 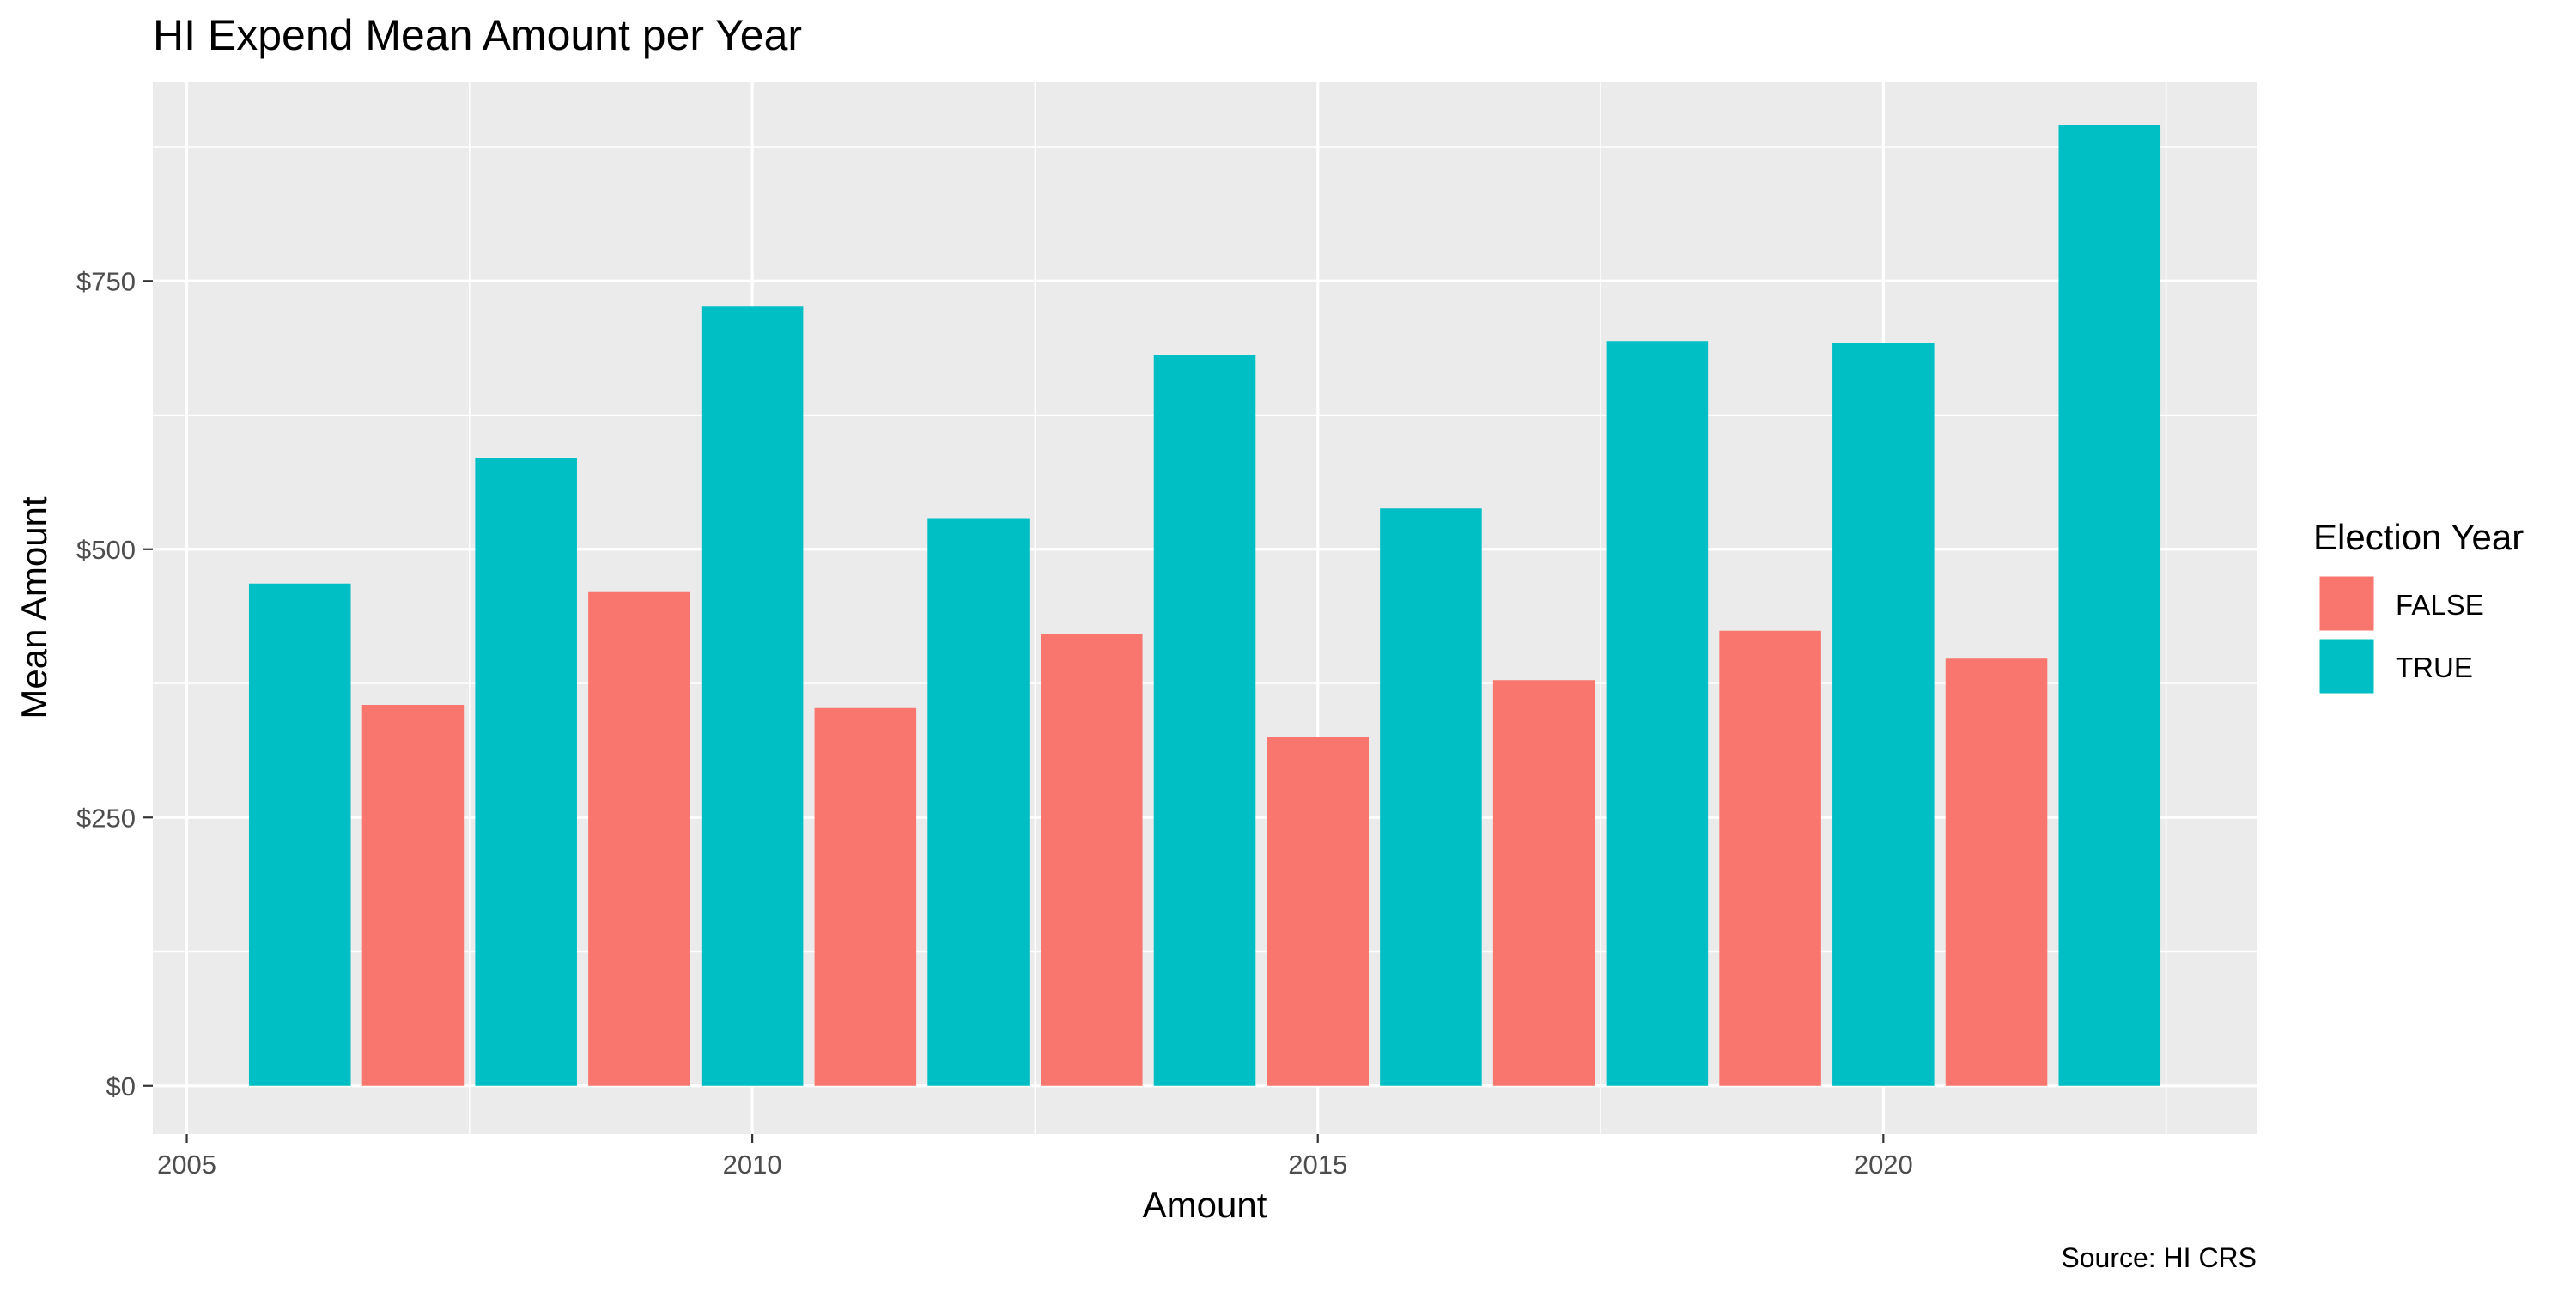 What do you see at coordinates (2347, 666) in the screenshot?
I see `legend-key-true` at bounding box center [2347, 666].